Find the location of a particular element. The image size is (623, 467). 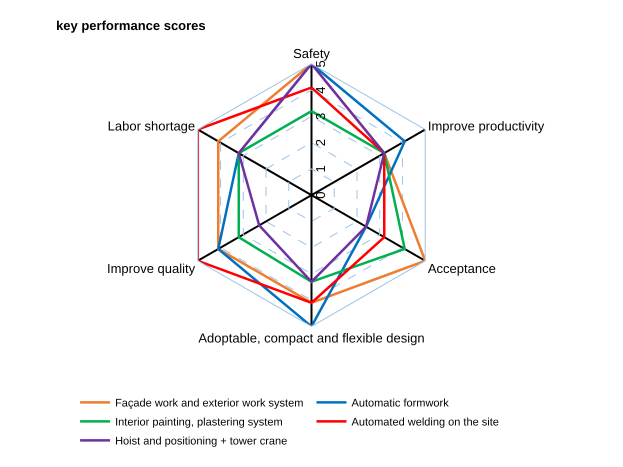

spoke-label: Acceptance is located at coordinates (462, 268).